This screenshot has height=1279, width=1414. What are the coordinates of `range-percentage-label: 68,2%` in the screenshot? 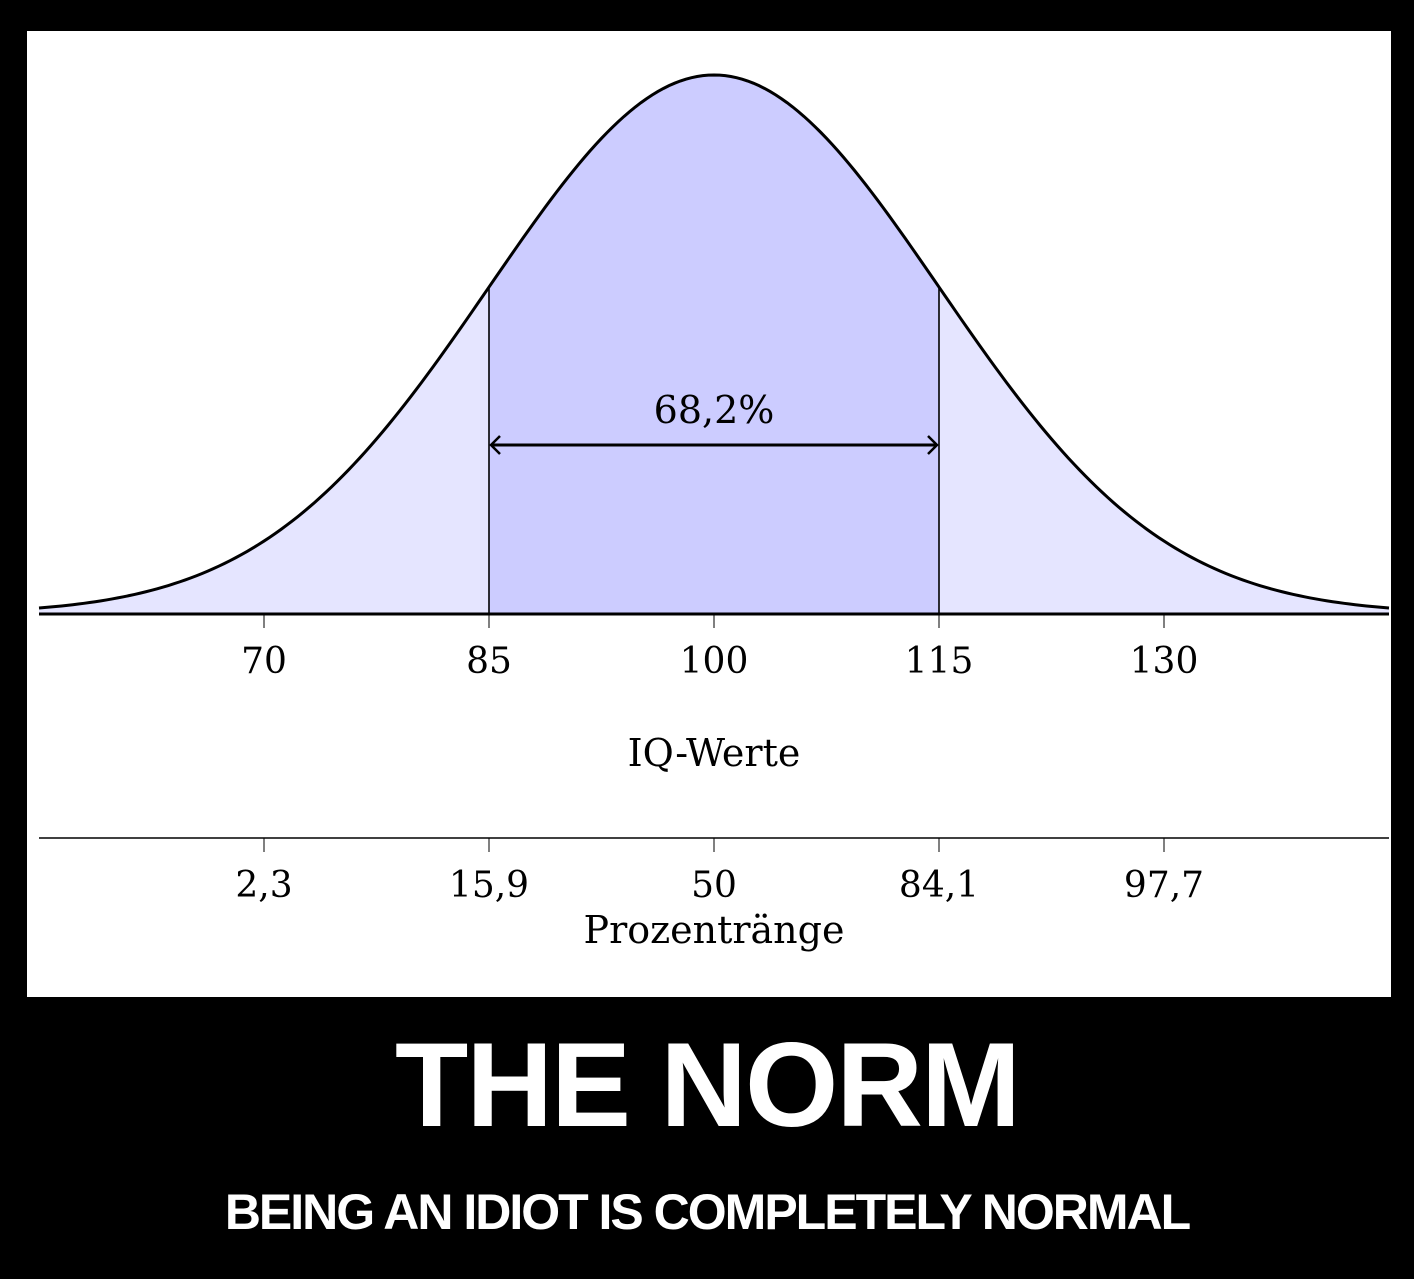 It's located at (714, 410).